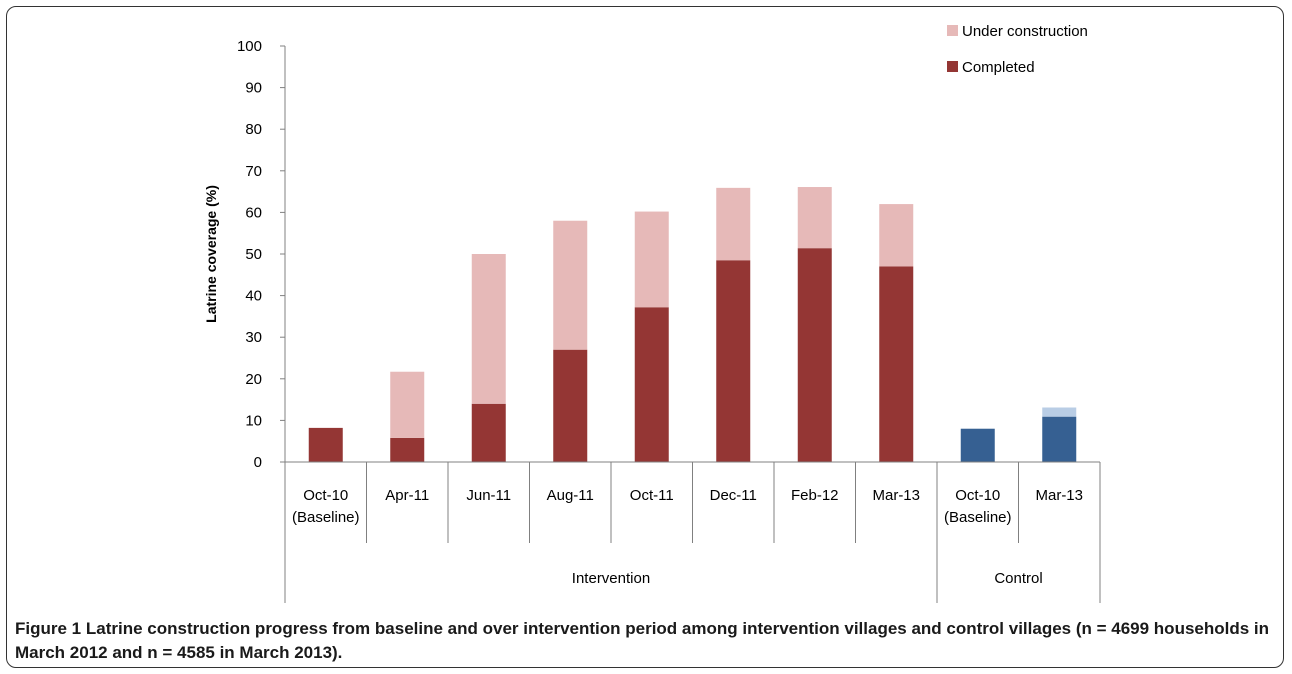 This screenshot has height=674, width=1292. Describe the element at coordinates (253, 296) in the screenshot. I see `y-tick-label: 40` at that location.